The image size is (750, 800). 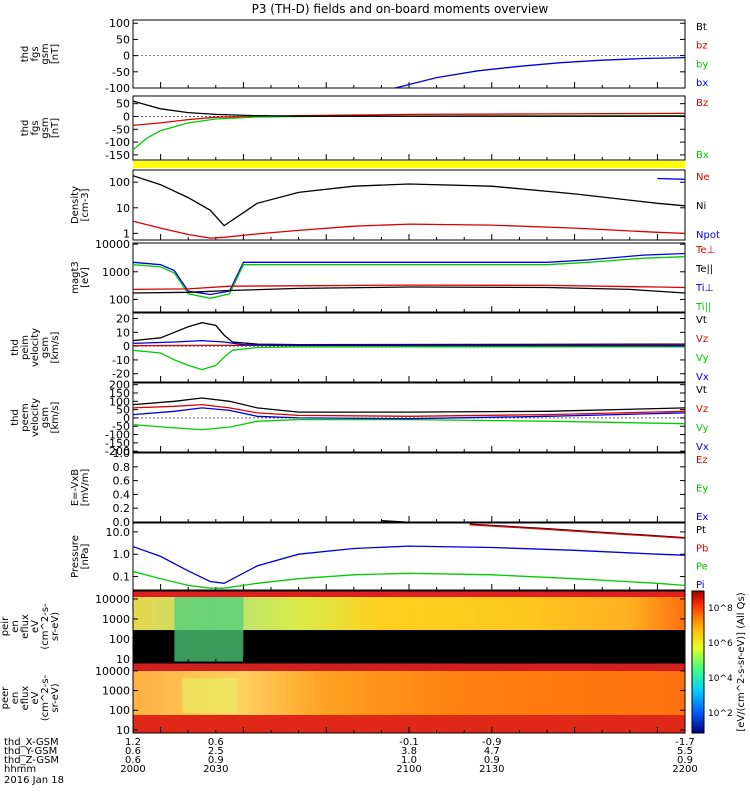 What do you see at coordinates (702, 64) in the screenshot?
I see `legend-entry: by` at bounding box center [702, 64].